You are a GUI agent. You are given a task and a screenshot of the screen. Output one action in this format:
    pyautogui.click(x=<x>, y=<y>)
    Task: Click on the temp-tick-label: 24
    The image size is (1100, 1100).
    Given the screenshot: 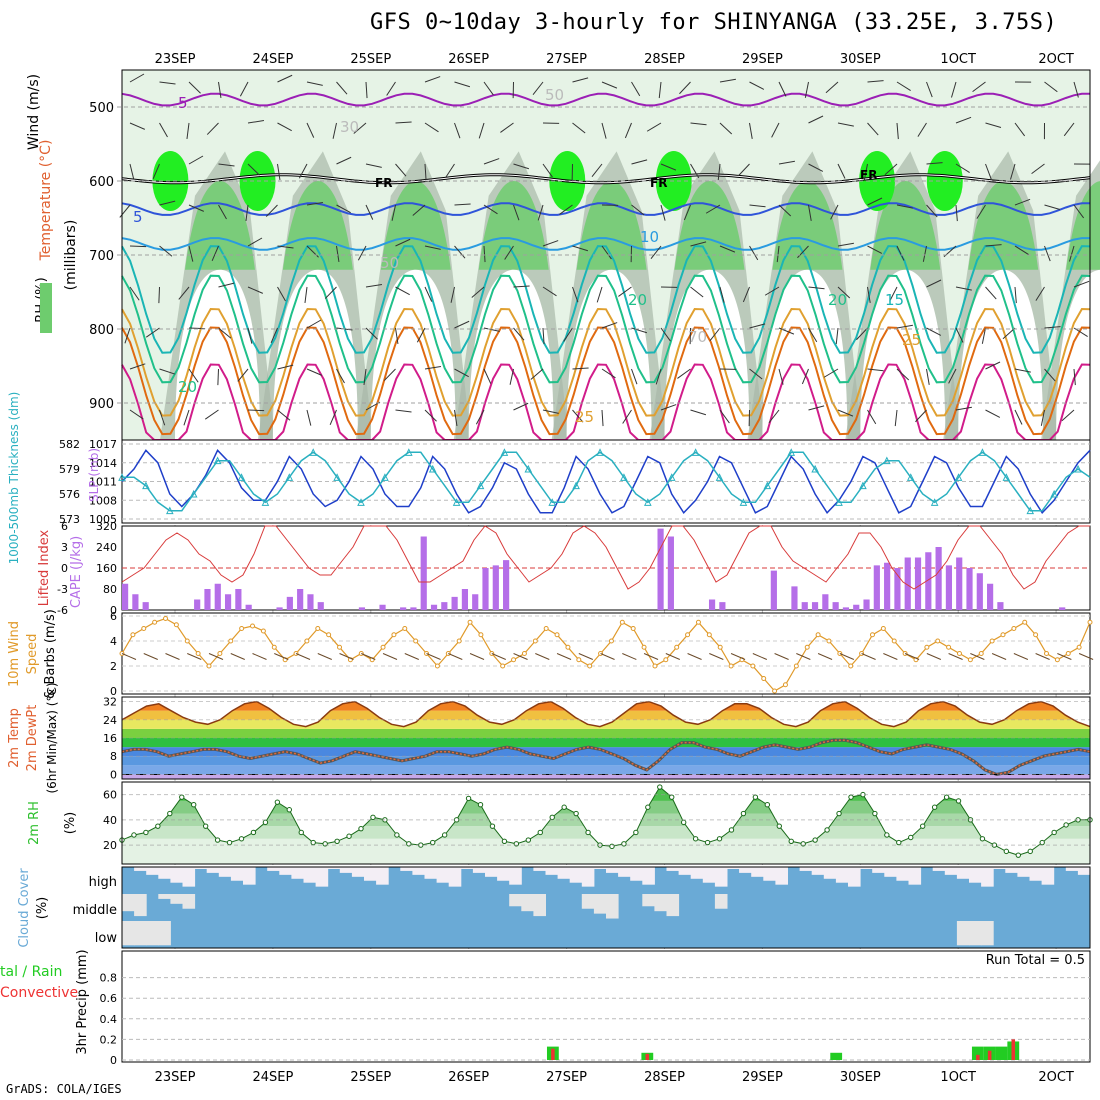 What is the action you would take?
    pyautogui.click(x=110, y=720)
    